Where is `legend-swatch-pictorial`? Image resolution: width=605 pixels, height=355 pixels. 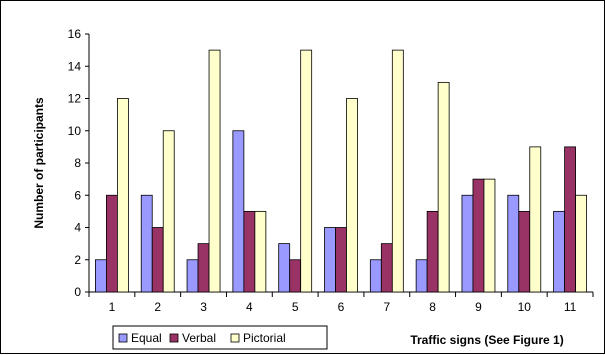
legend-swatch-pictorial is located at coordinates (235, 338).